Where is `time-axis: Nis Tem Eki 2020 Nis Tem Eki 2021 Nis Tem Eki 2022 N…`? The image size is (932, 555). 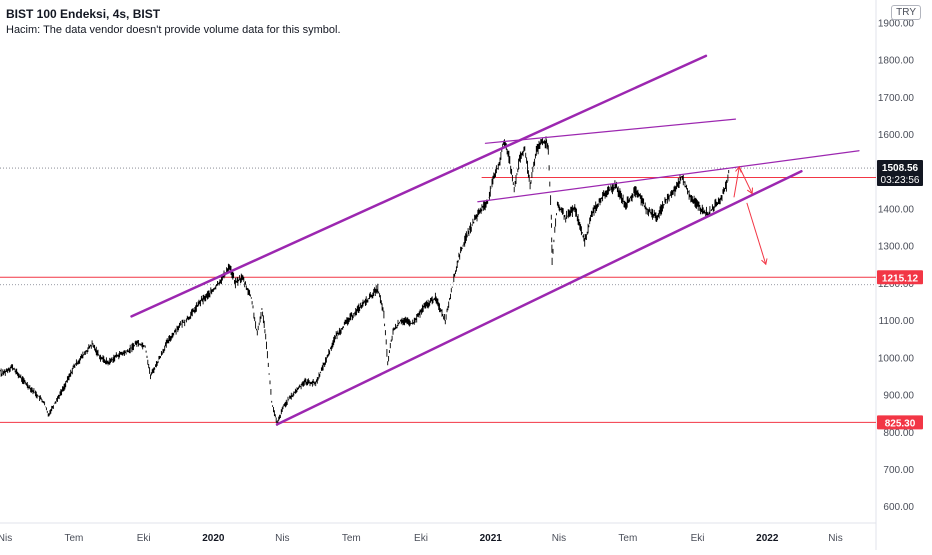 time-axis: Nis Tem Eki 2020 Nis Tem Eki 2021 Nis Tem Eki 2022 N… is located at coordinates (421, 538).